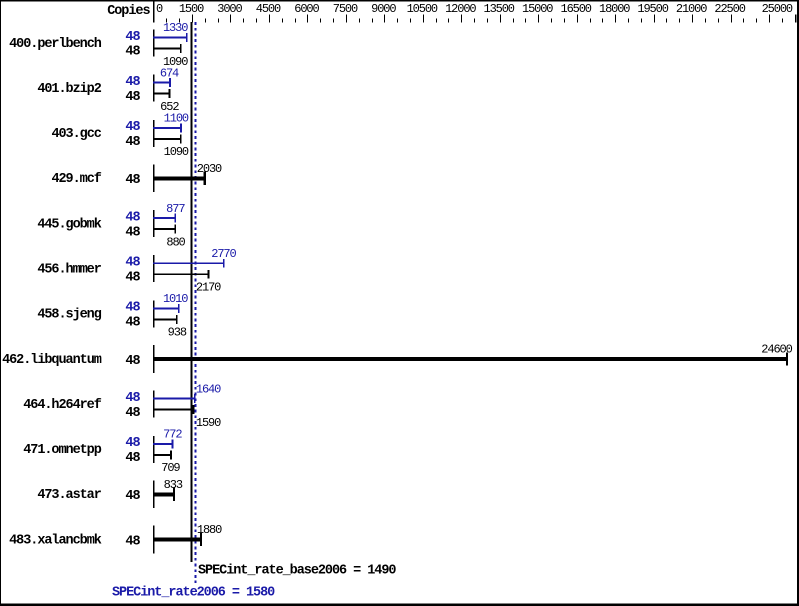 The height and width of the screenshot is (606, 799). What do you see at coordinates (537, 9) in the screenshot?
I see `svg-text: 15000` at bounding box center [537, 9].